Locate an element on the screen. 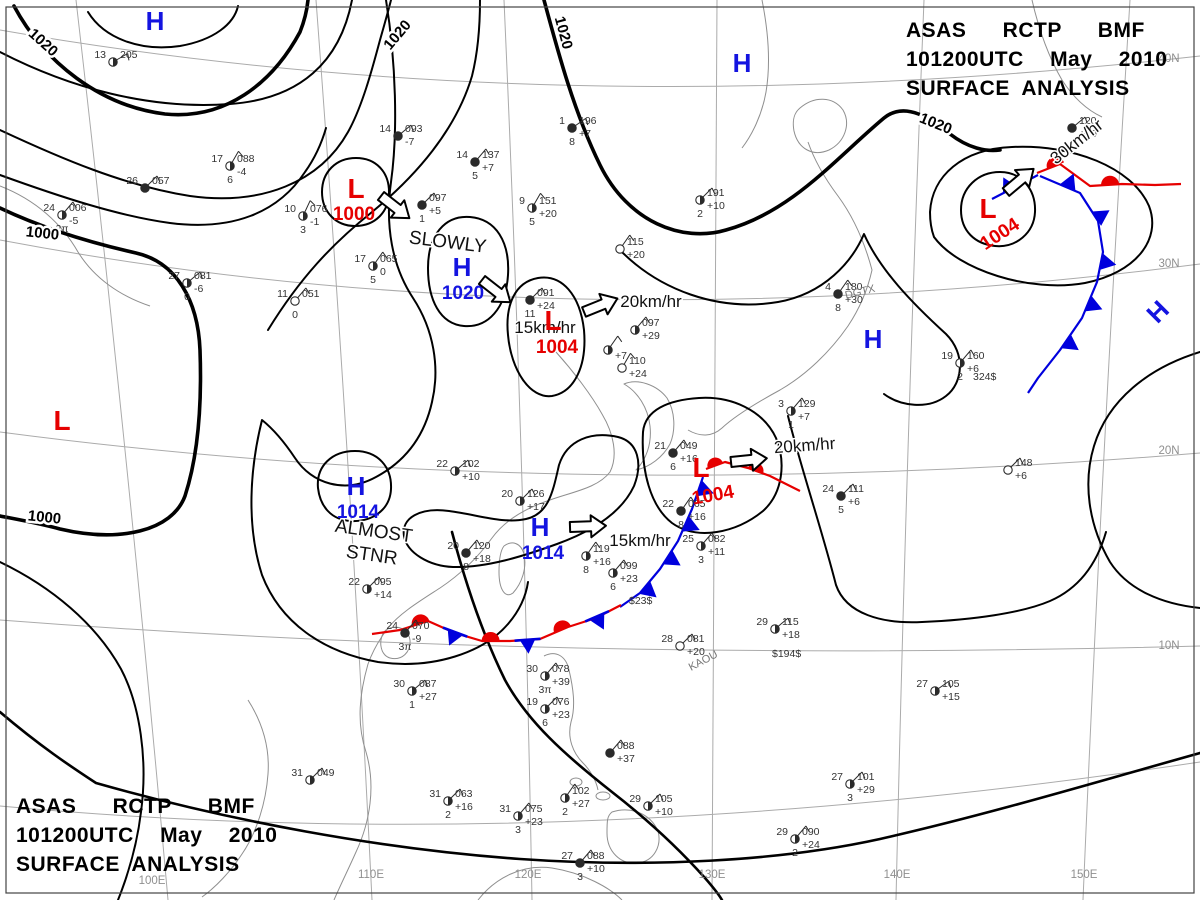  station-pressure: 151 is located at coordinates (548, 201).